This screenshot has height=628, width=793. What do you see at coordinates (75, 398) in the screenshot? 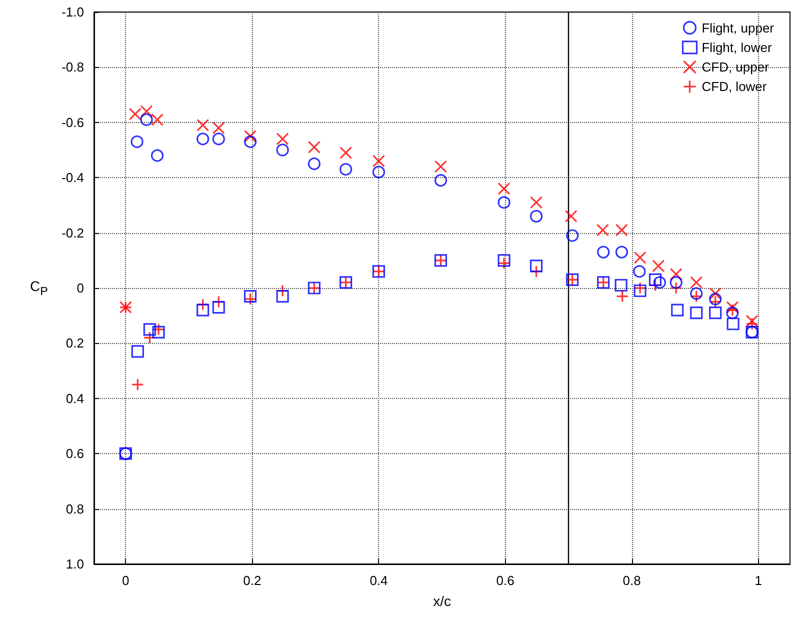
I see `y-tick-label: 0.4` at bounding box center [75, 398].